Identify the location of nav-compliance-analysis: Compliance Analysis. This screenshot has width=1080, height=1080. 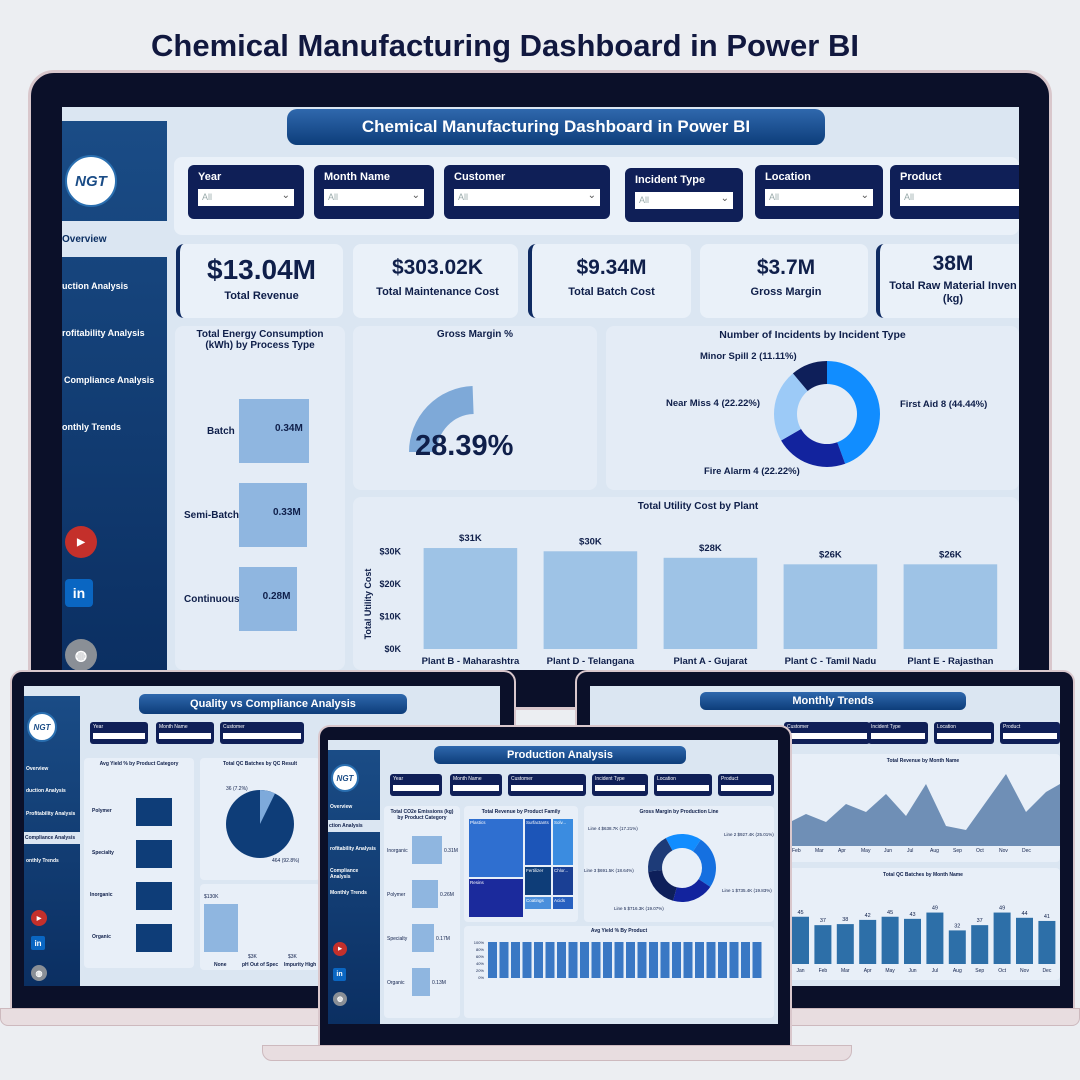
(109, 380).